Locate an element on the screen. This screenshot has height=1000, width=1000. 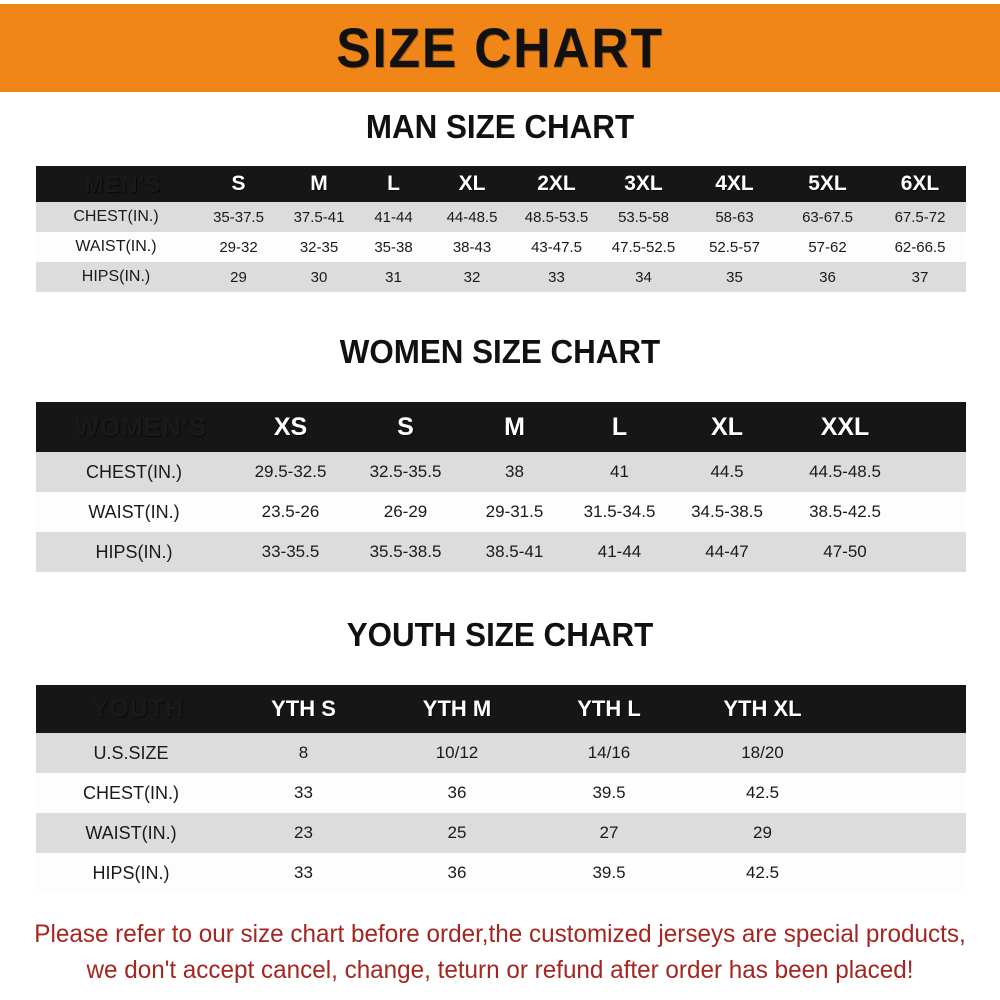
men-measurement-cell: 48.5-53.5 is located at coordinates (556, 217).